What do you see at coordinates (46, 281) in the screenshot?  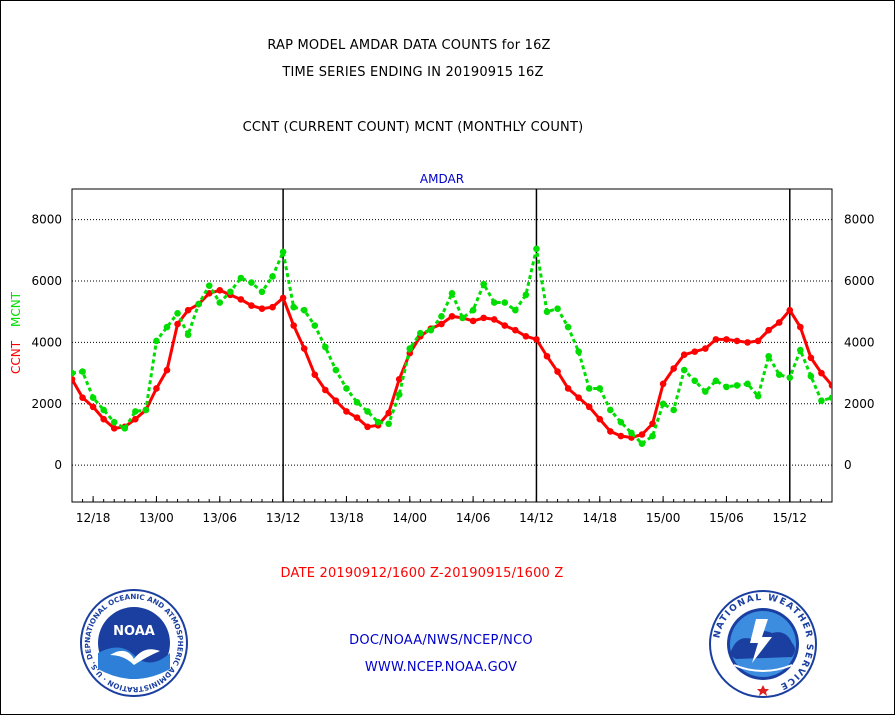 I see `y-tick-label-left: 6000` at bounding box center [46, 281].